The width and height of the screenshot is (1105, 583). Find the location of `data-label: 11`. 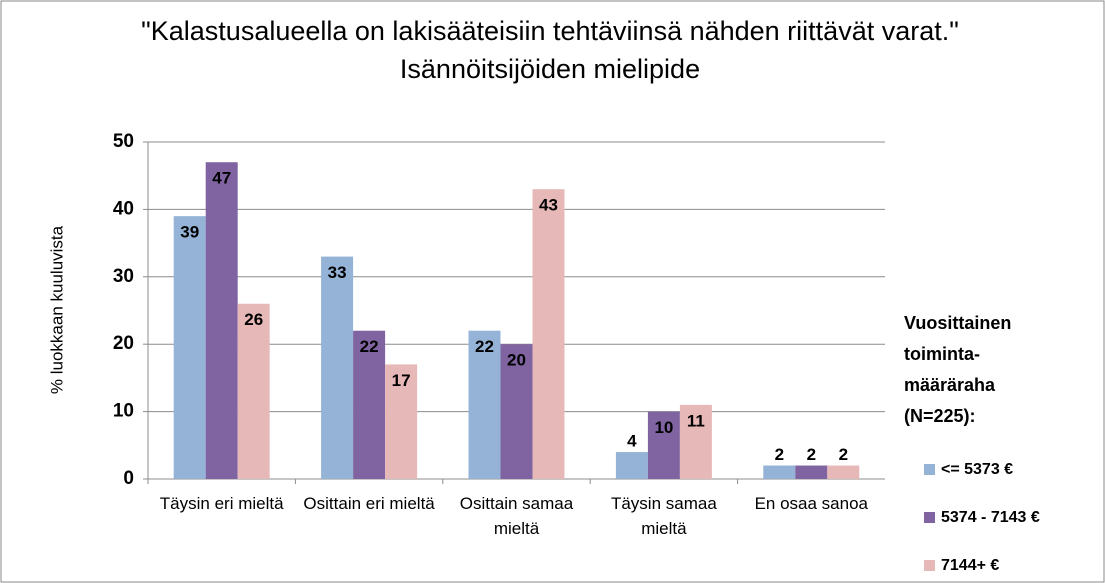

data-label: 11 is located at coordinates (696, 420).